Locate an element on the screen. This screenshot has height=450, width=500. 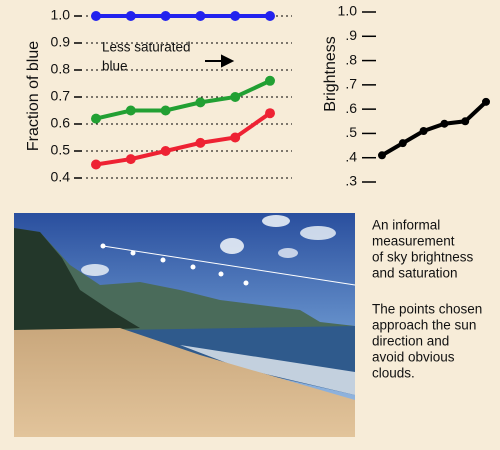
y-tick-label: .5 is located at coordinates (351, 132).